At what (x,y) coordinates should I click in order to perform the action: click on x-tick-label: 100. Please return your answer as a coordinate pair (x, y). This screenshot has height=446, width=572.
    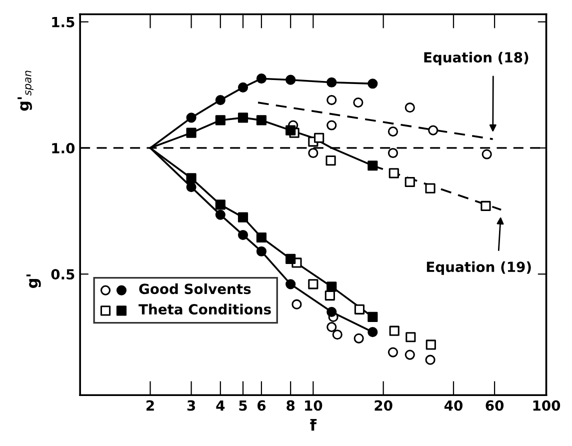
    Looking at the image, I should click on (546, 405).